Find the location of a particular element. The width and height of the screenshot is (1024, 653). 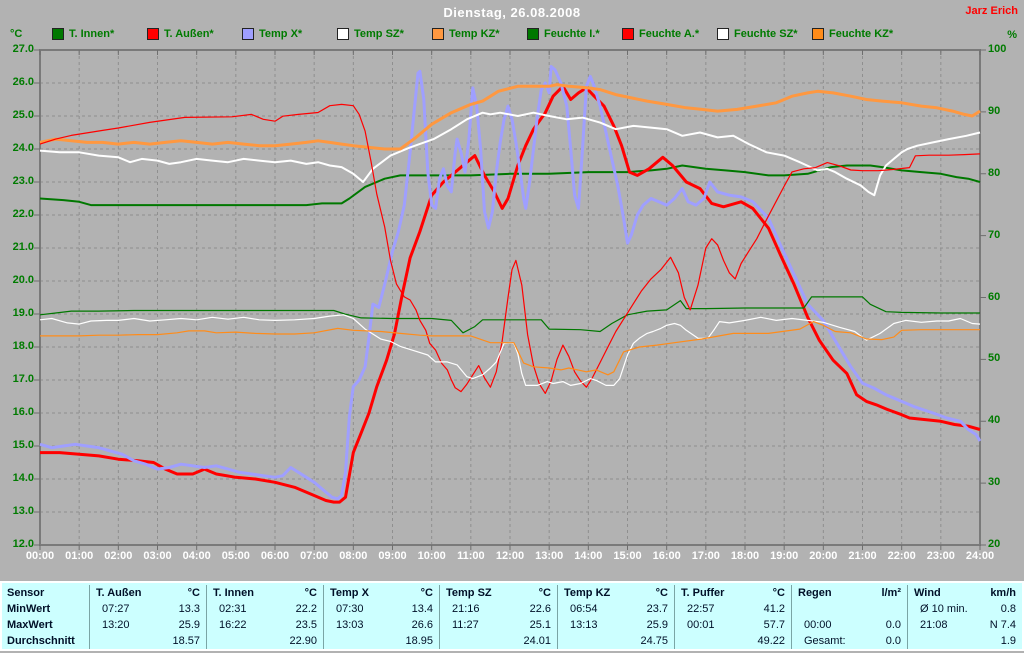

right-axis-tick-label: 50 is located at coordinates (994, 358).